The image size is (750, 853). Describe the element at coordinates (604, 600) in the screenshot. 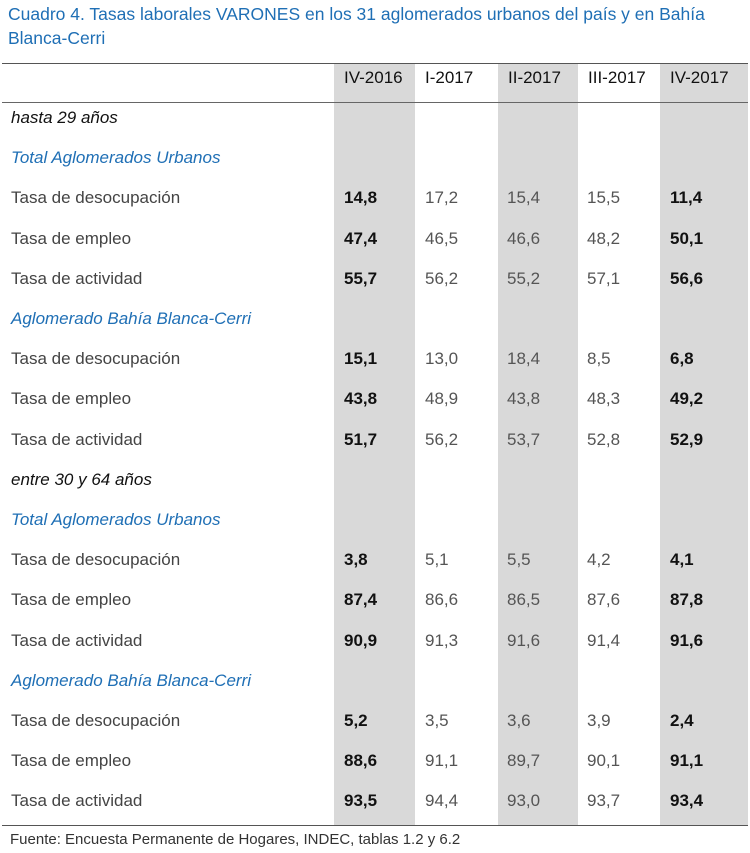

I see `table-cell: 87,6` at that location.